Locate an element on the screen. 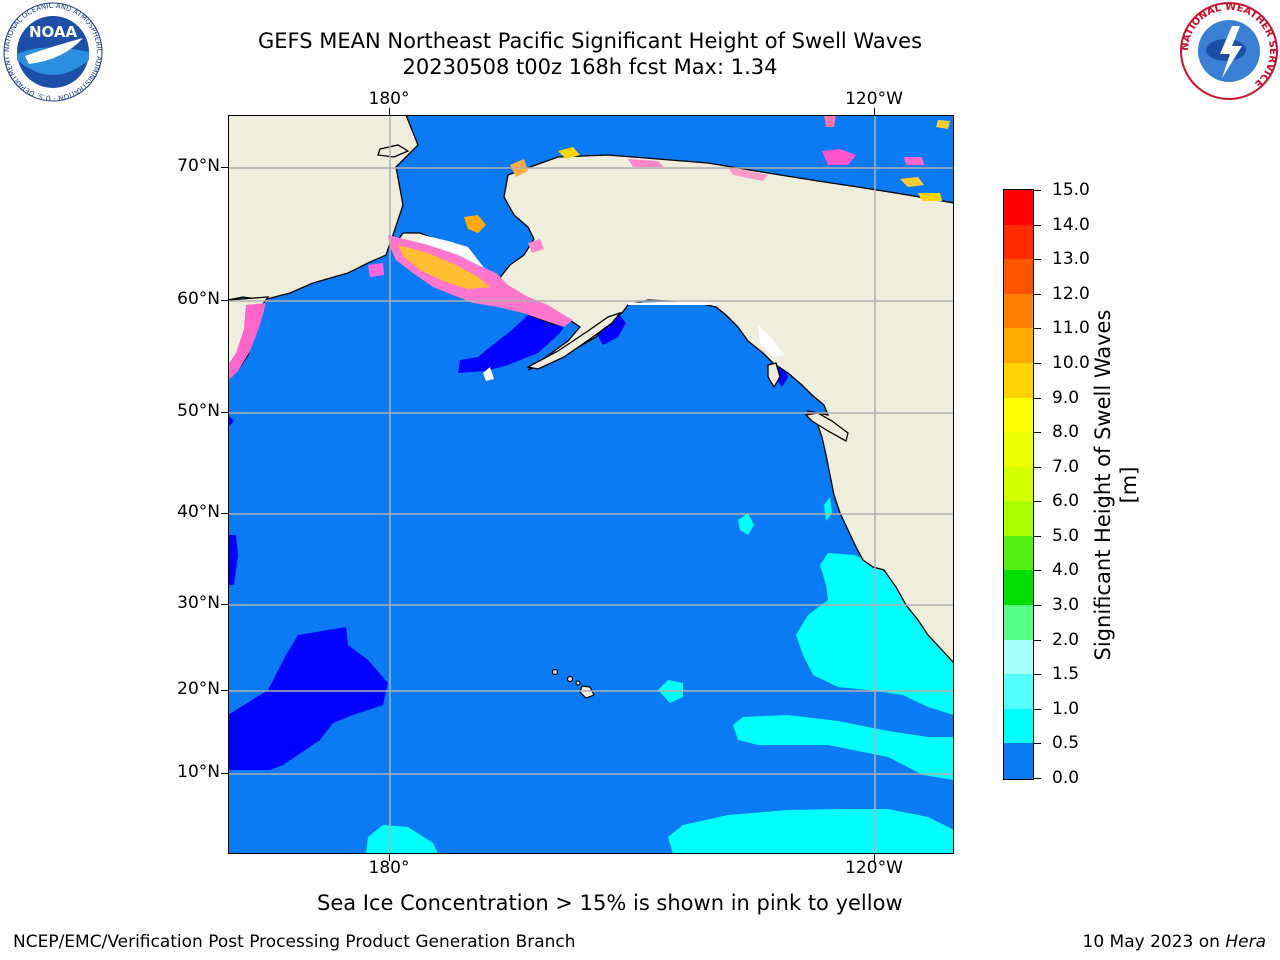 The image size is (1280, 960). lat-label-30n: 30°N is located at coordinates (198, 603).